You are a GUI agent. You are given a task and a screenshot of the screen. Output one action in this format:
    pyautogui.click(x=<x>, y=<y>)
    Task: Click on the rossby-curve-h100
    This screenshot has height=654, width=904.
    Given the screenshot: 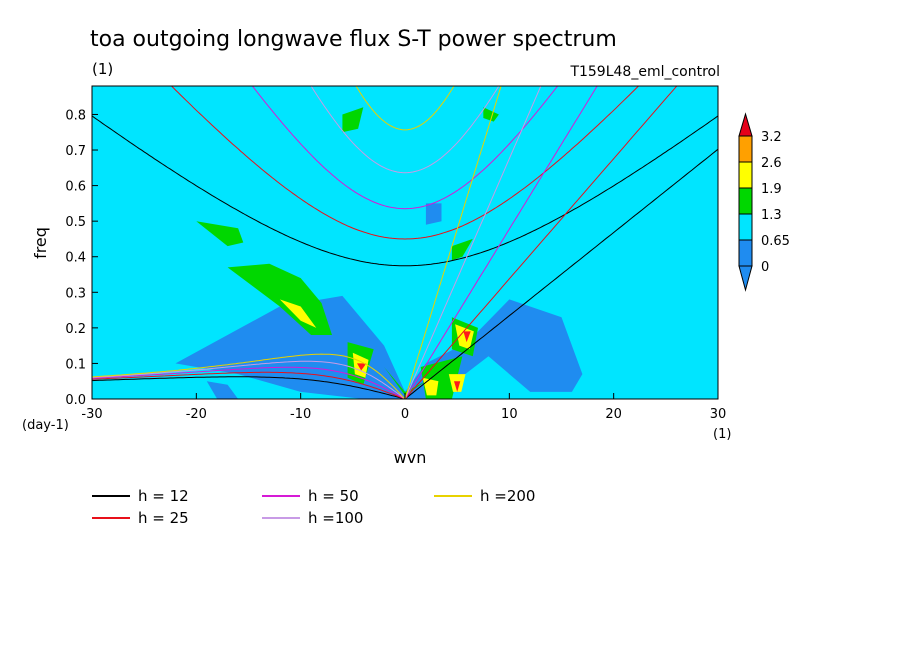 What is the action you would take?
    pyautogui.click(x=249, y=379)
    